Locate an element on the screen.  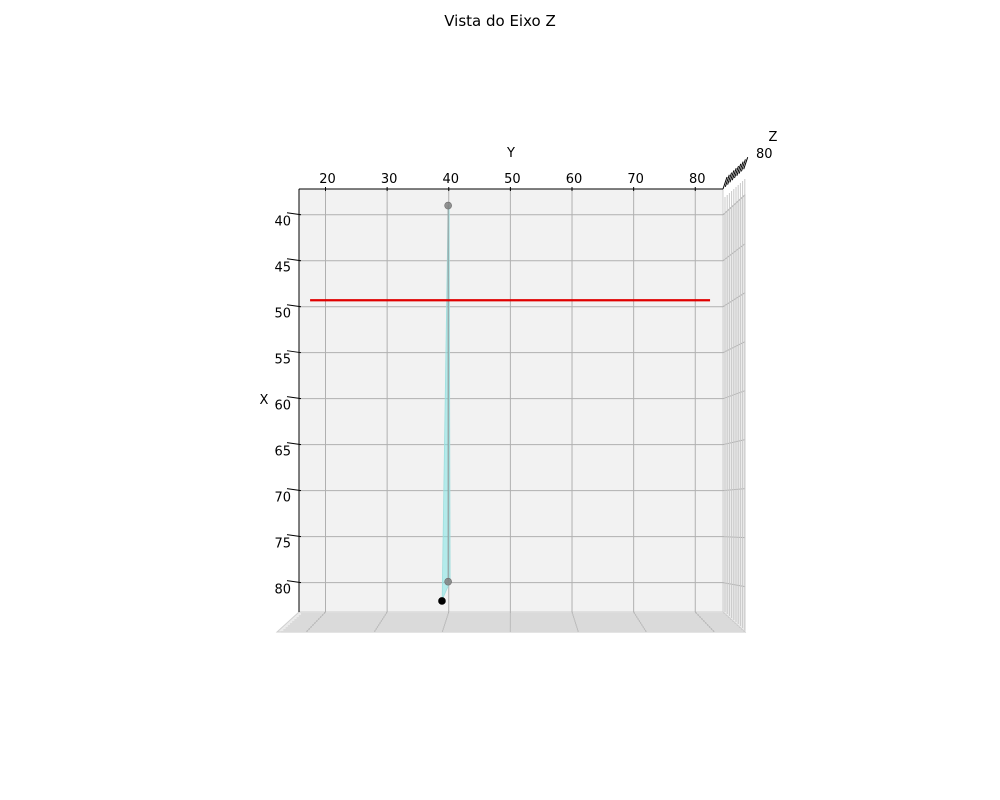
y-tick-label: 70 is located at coordinates (635, 179).